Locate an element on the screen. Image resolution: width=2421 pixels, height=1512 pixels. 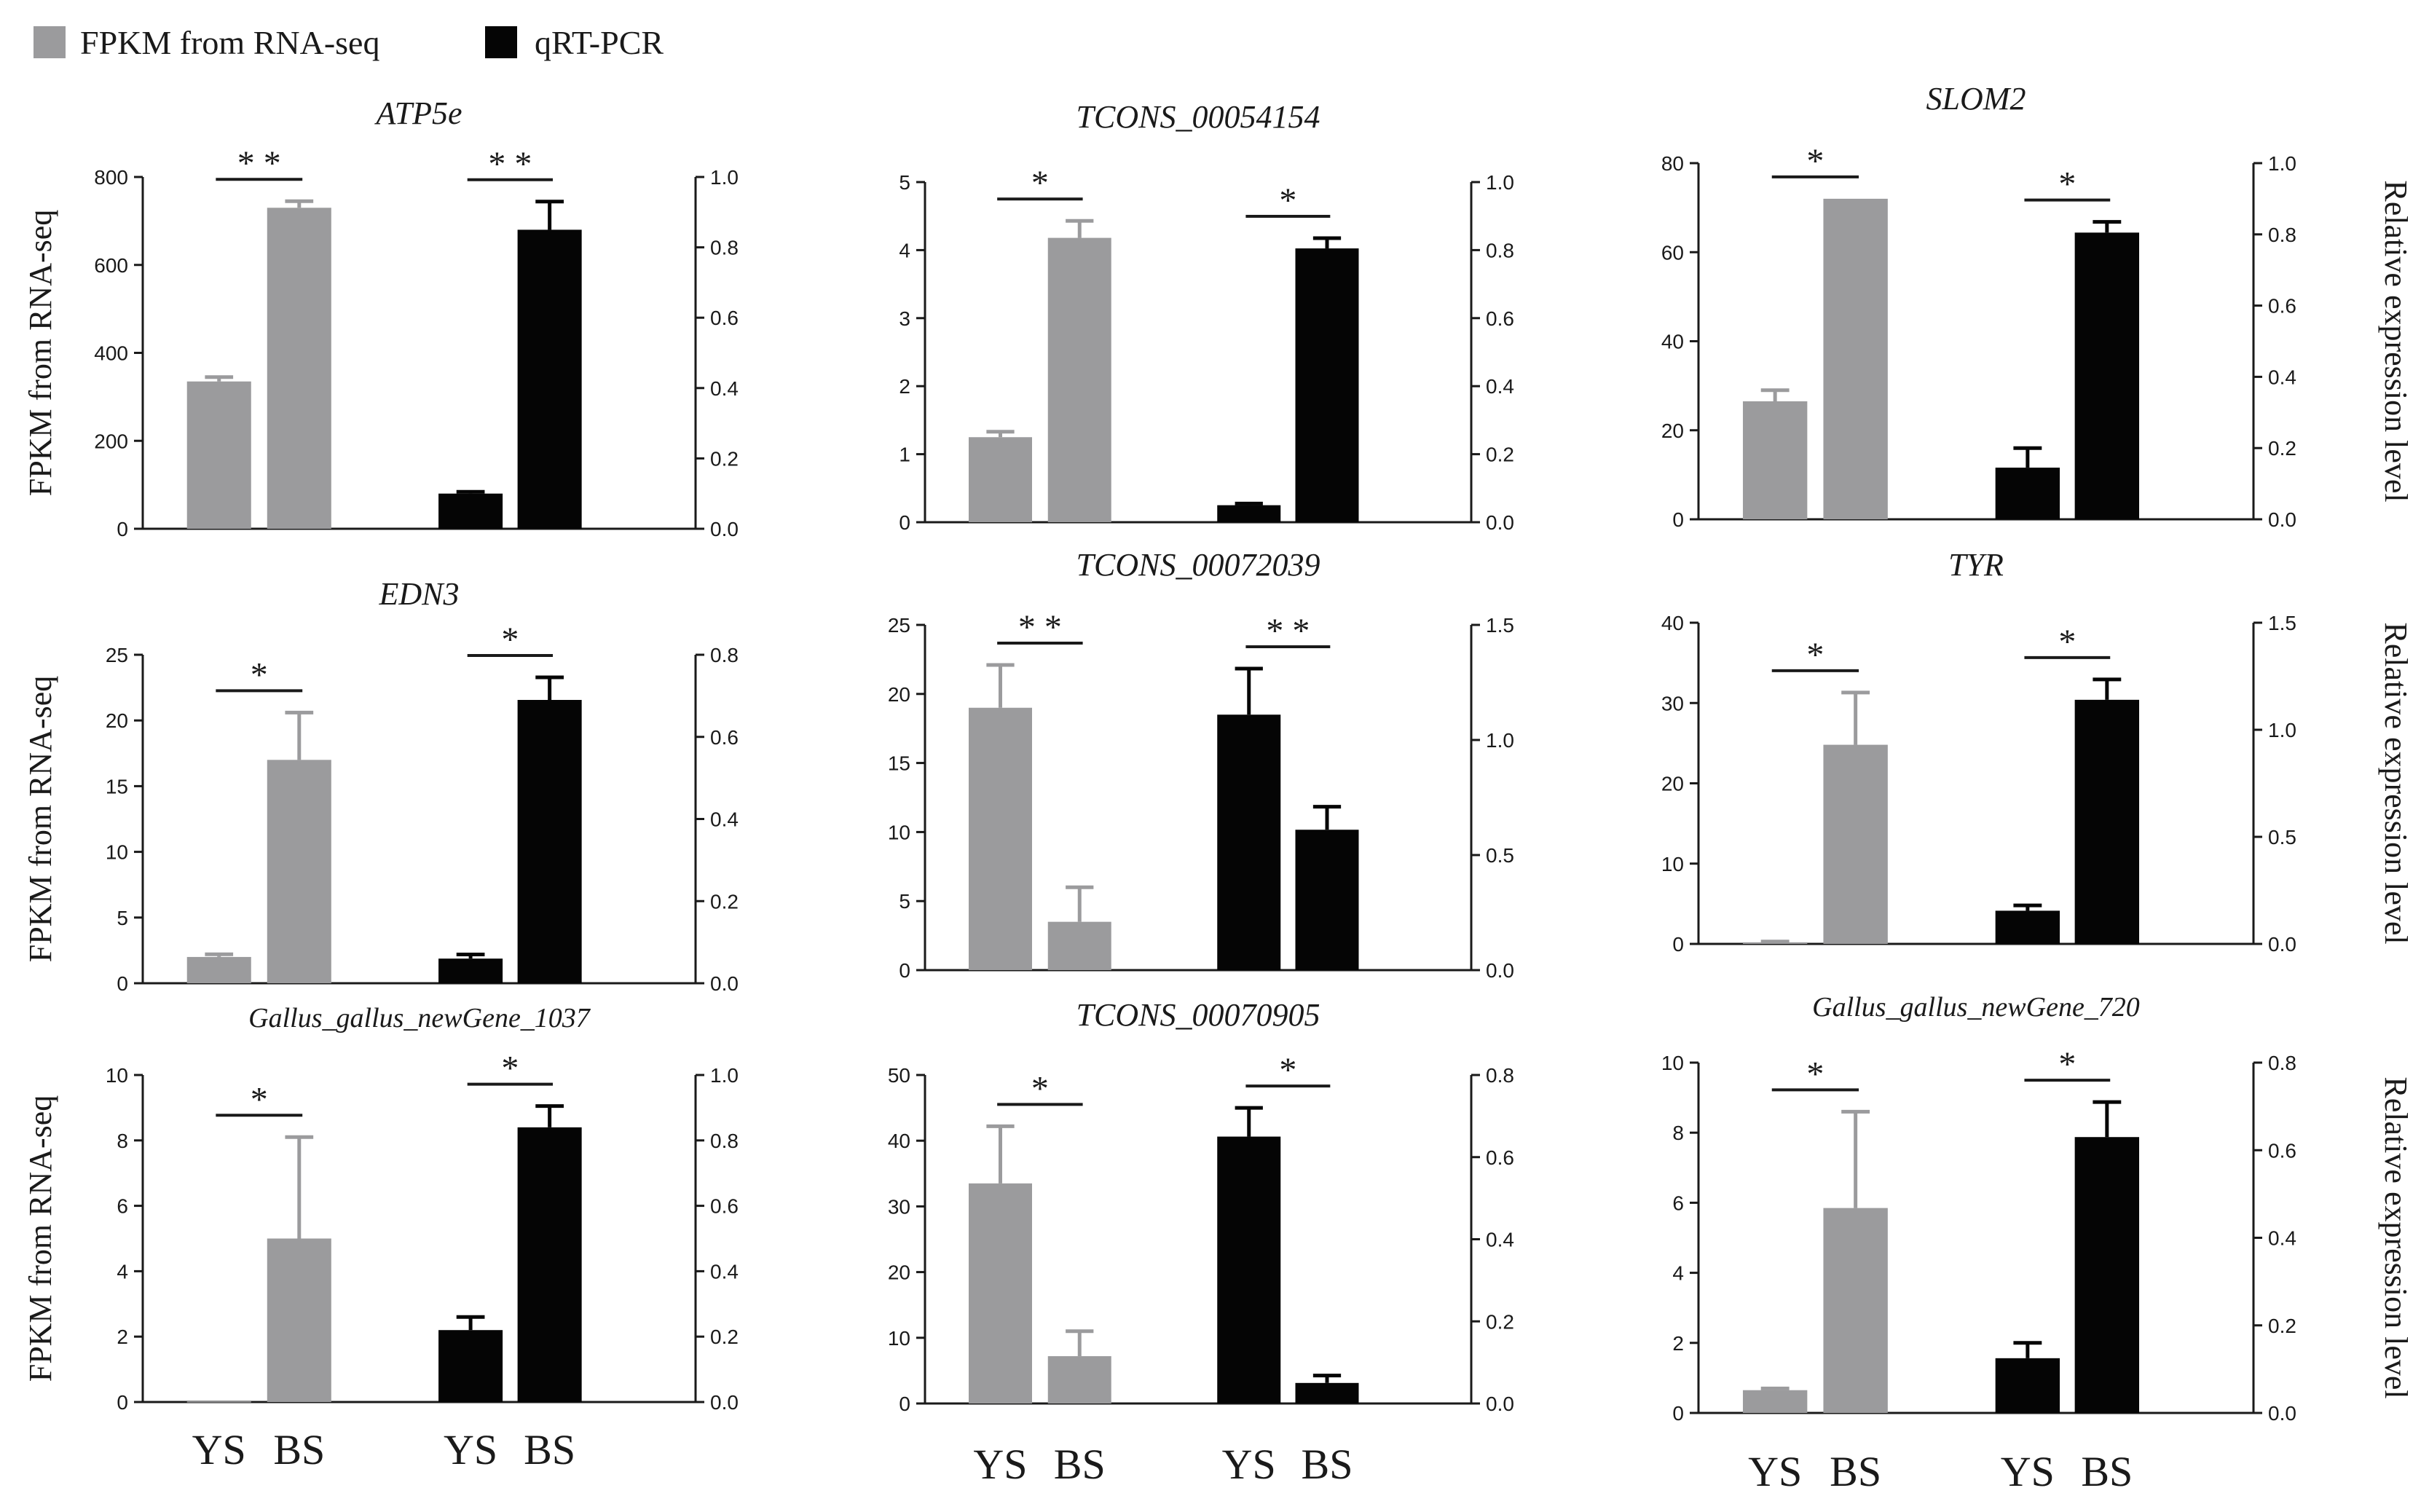
right-tick-label: 0.2 is located at coordinates (2282, 1326).